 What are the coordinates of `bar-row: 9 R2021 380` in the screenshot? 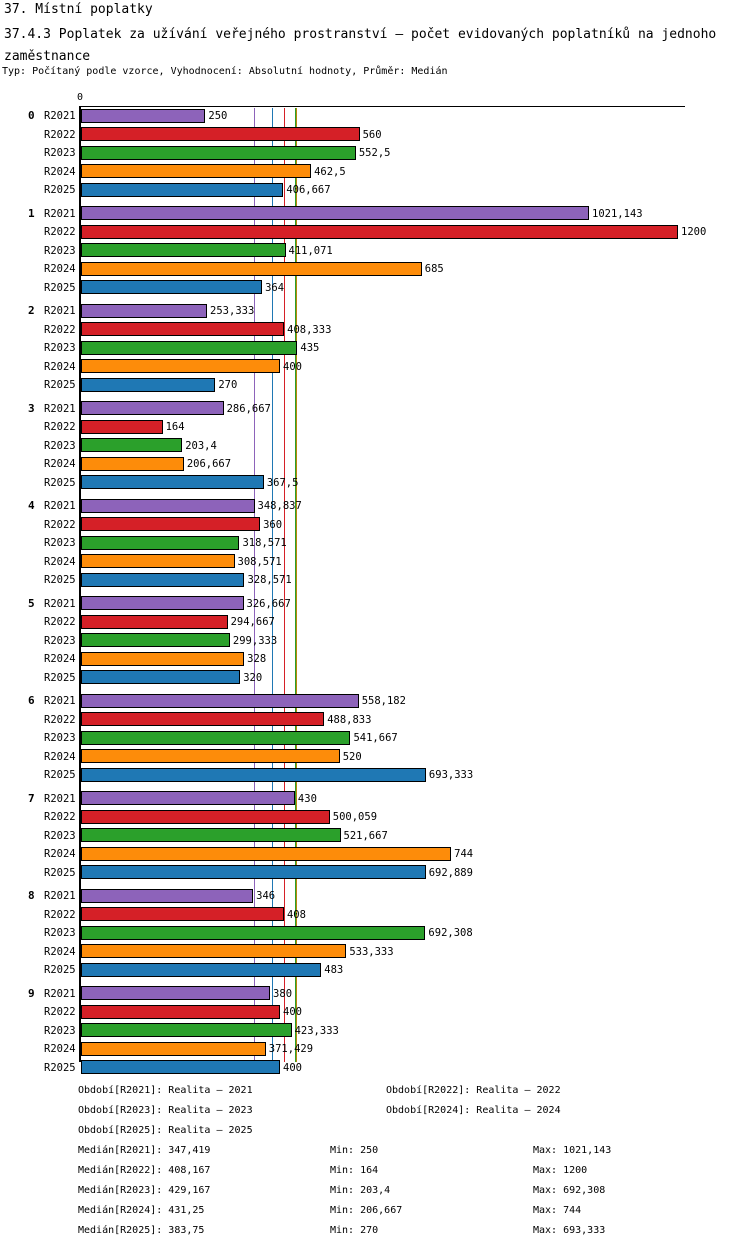 It's located at (375, 994).